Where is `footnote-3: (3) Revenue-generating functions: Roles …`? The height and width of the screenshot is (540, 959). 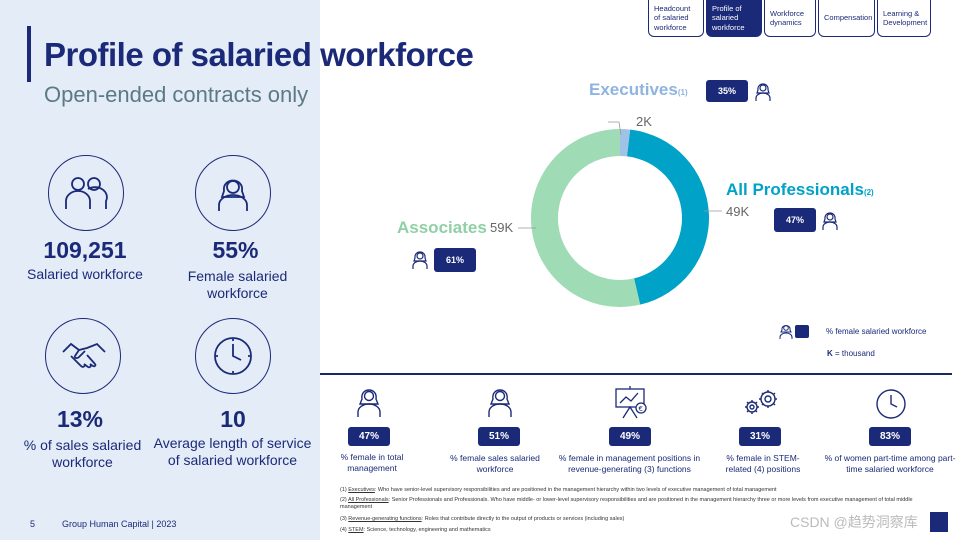 footnote-3: (3) Revenue-generating functions: Roles … is located at coordinates (482, 519).